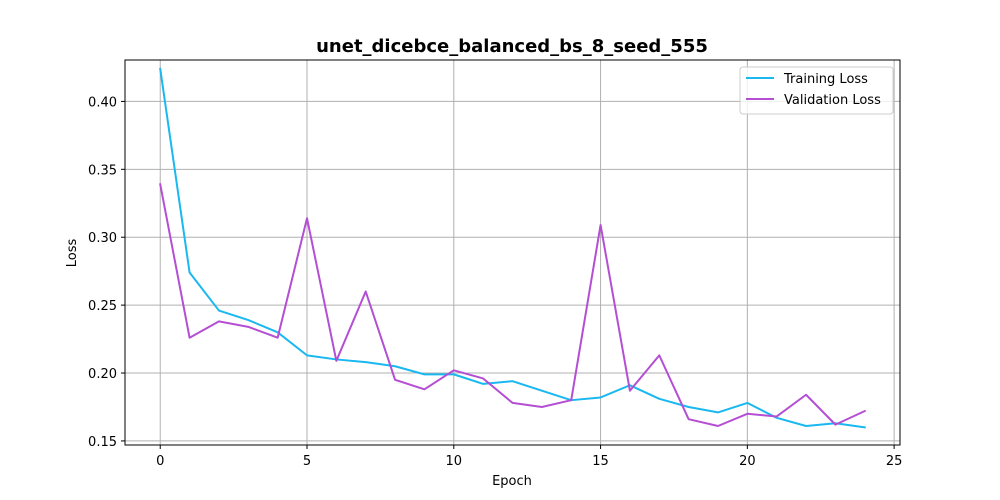  Describe the element at coordinates (160, 461) in the screenshot. I see `x-tick-label: 0` at that location.